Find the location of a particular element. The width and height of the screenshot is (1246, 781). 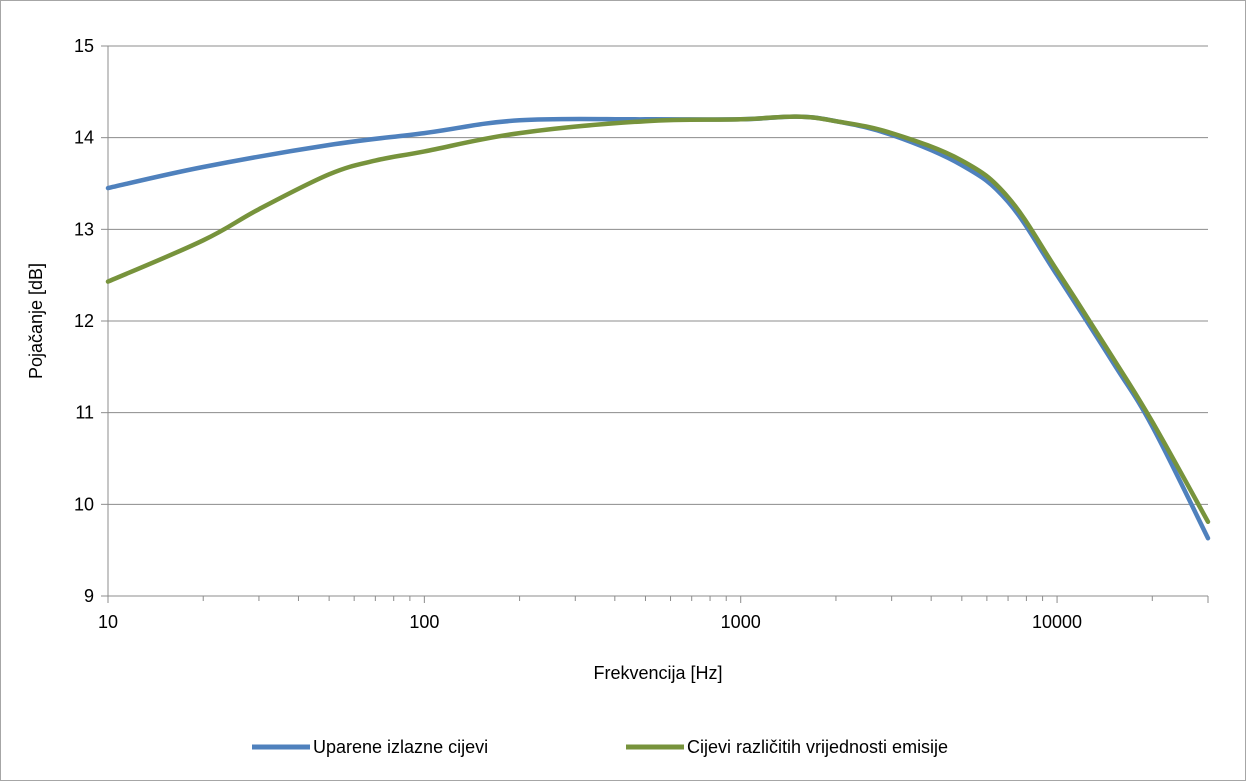

legend-label-series-2: Cijevi različitih vrijednosti emisije is located at coordinates (817, 747).